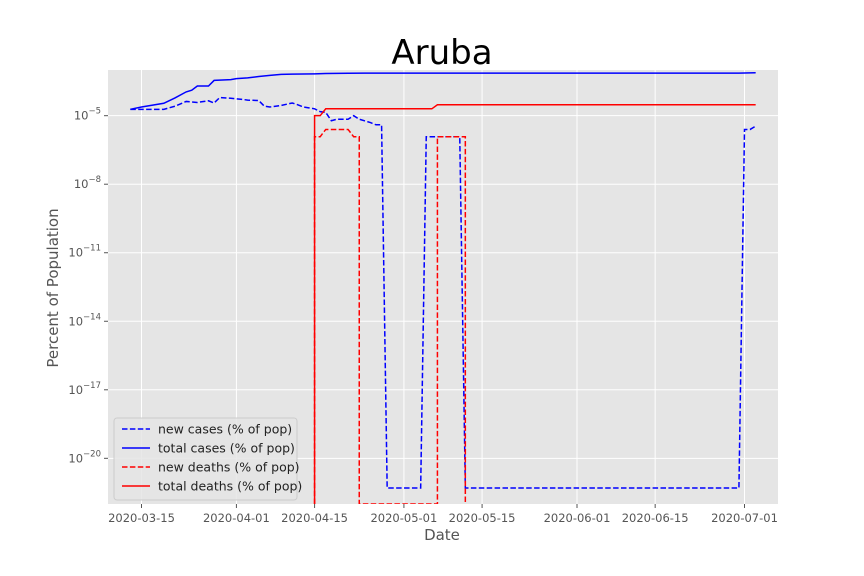  Describe the element at coordinates (403, 518) in the screenshot. I see `x-tick-label: 2020-05-01` at that location.